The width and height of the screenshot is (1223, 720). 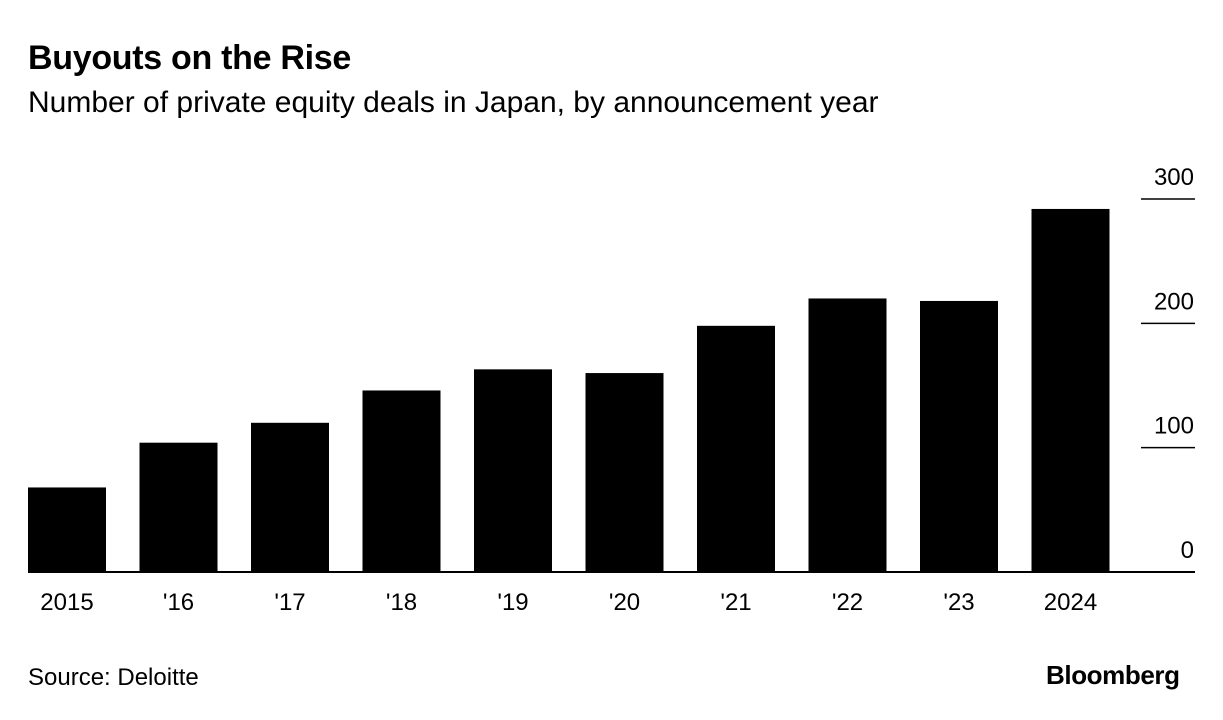 I want to click on x-tick-label-8: '23, so click(x=958, y=602).